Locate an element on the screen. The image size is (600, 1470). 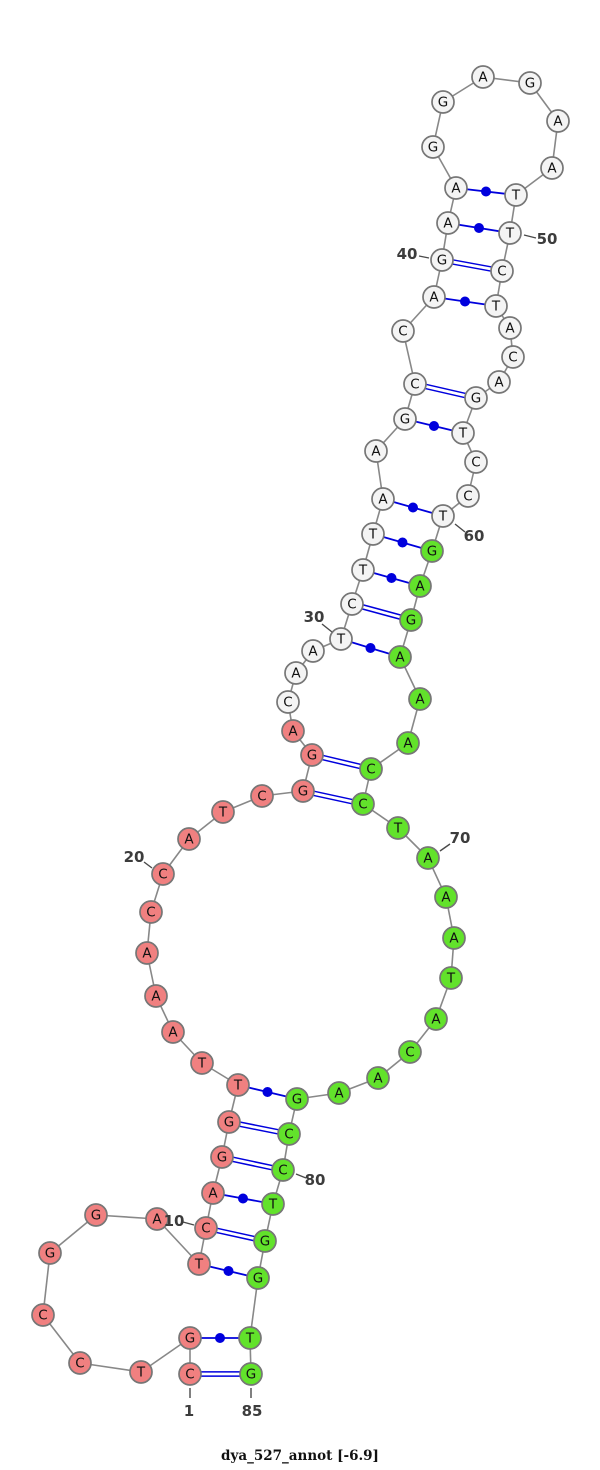
nucleotide-base-45: A is located at coordinates (483, 78).